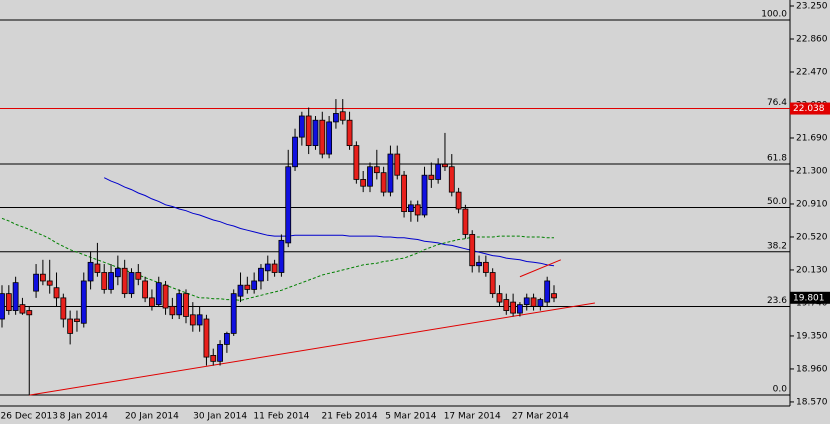  What do you see at coordinates (812, 237) in the screenshot?
I see `y-tick-label: 20.520` at bounding box center [812, 237].